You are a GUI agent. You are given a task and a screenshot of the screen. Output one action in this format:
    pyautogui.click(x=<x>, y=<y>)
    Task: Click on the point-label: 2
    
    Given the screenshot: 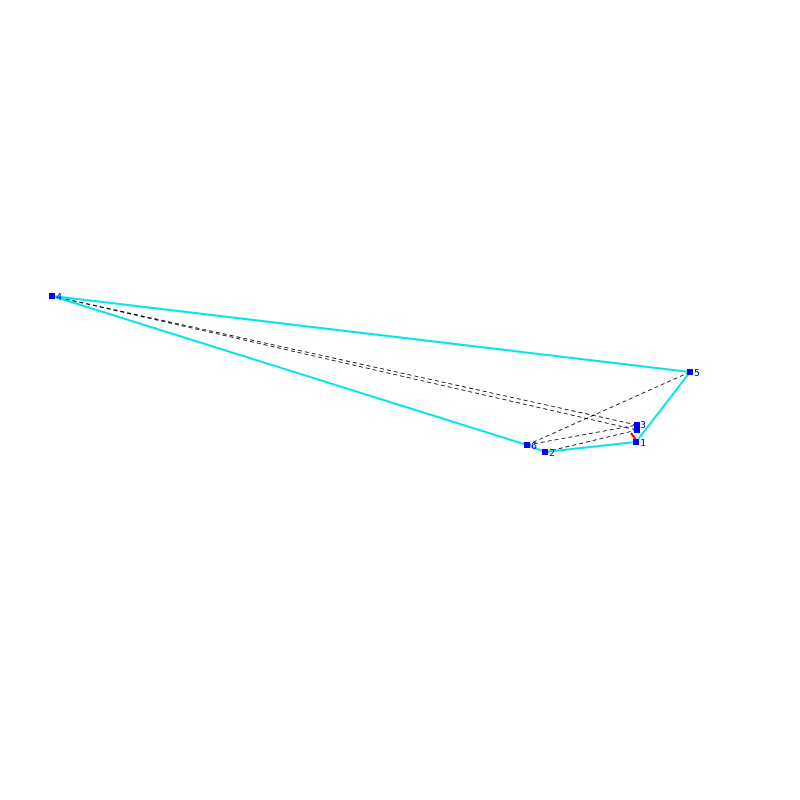 What is the action you would take?
    pyautogui.click(x=552, y=453)
    